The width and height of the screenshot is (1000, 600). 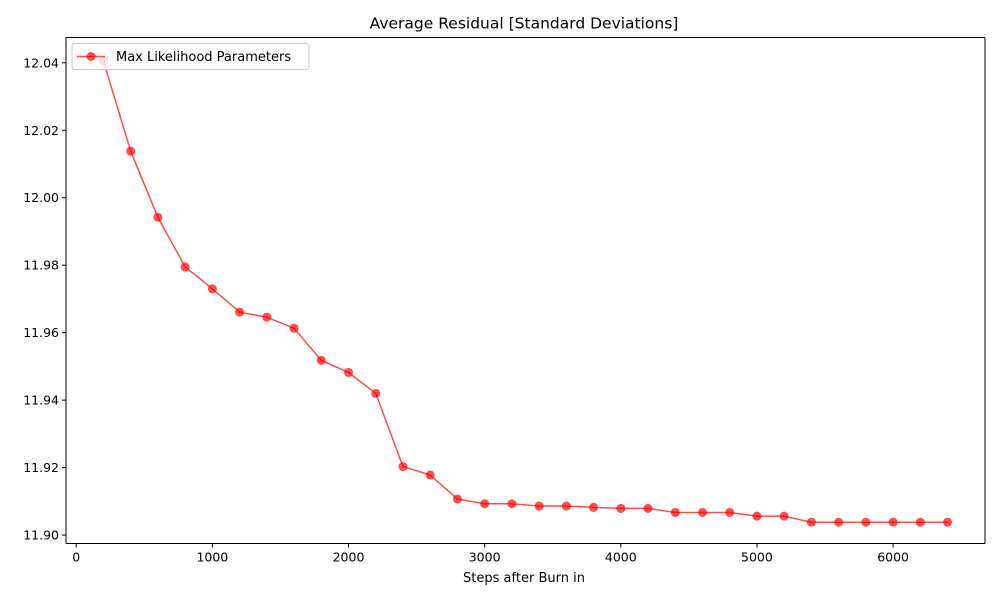 I want to click on x-tick-label: 3000, so click(x=485, y=557).